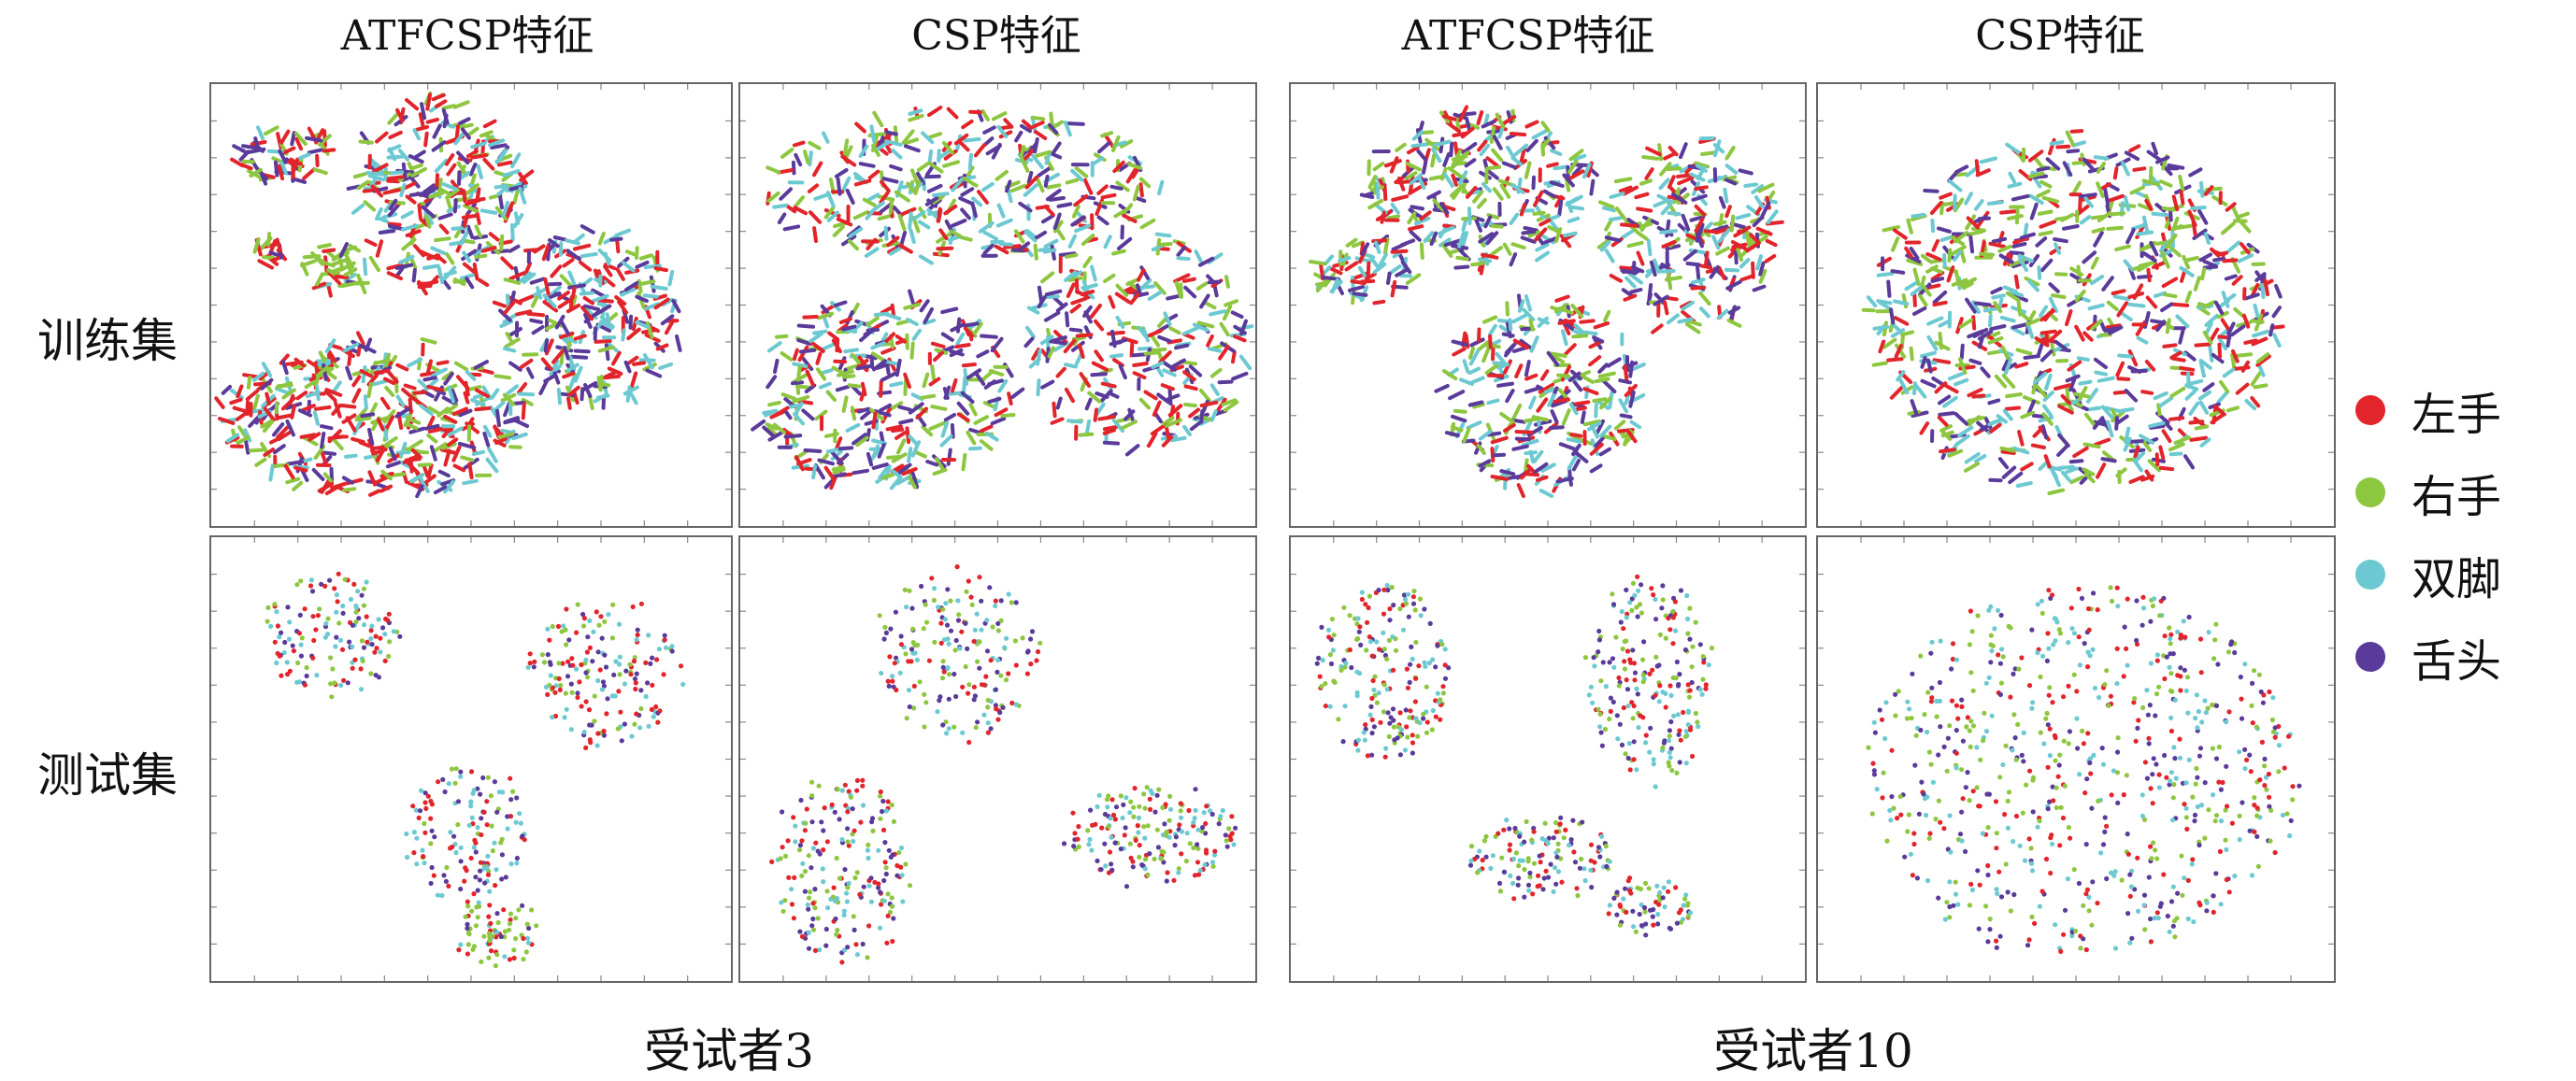 This screenshot has height=1081, width=2576. What do you see at coordinates (2076, 305) in the screenshot?
I see `axis-ticks` at bounding box center [2076, 305].